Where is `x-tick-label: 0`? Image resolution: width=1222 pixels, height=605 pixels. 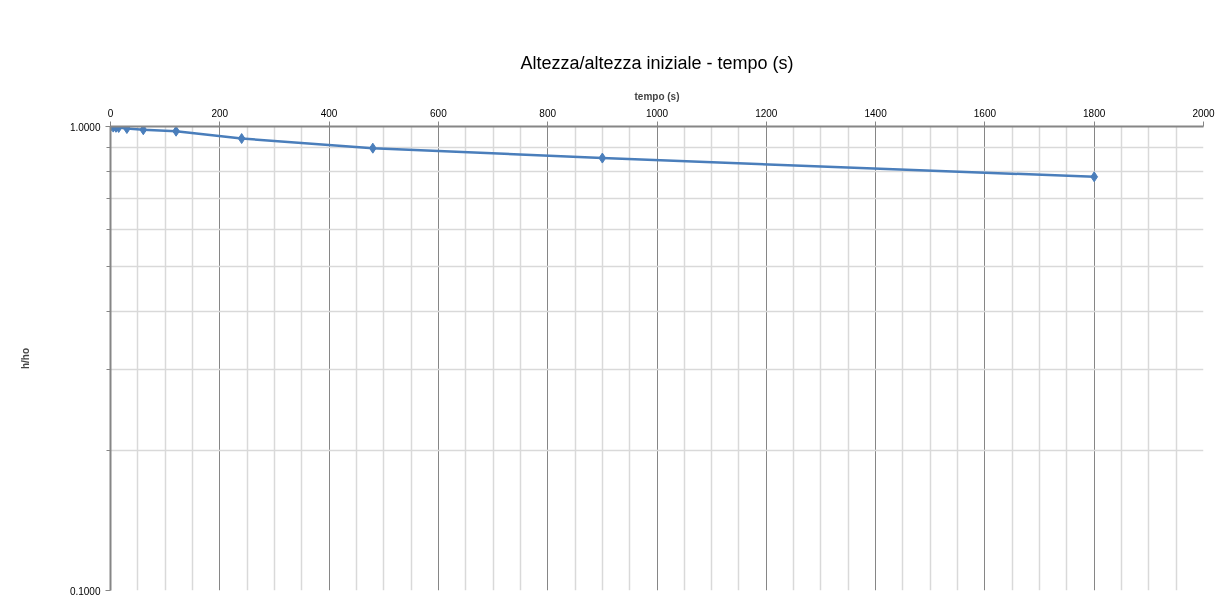 x-tick-label: 0 is located at coordinates (110, 113).